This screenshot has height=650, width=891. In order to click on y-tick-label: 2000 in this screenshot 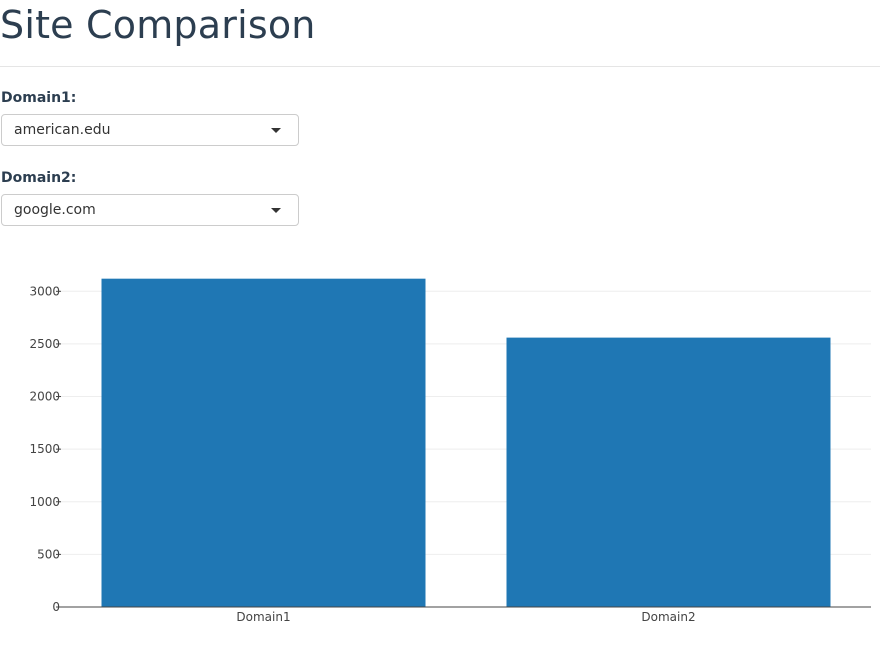, I will do `click(44, 397)`.